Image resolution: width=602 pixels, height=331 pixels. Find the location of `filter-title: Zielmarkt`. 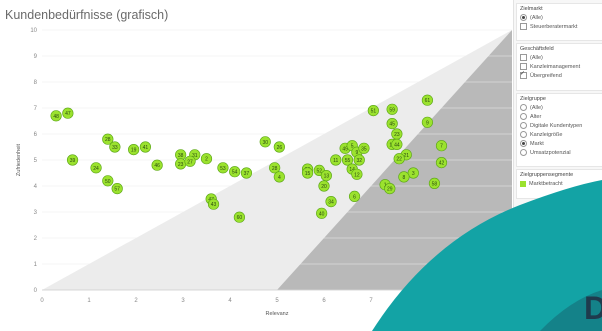

filter-title: Zielmarkt is located at coordinates (531, 9).